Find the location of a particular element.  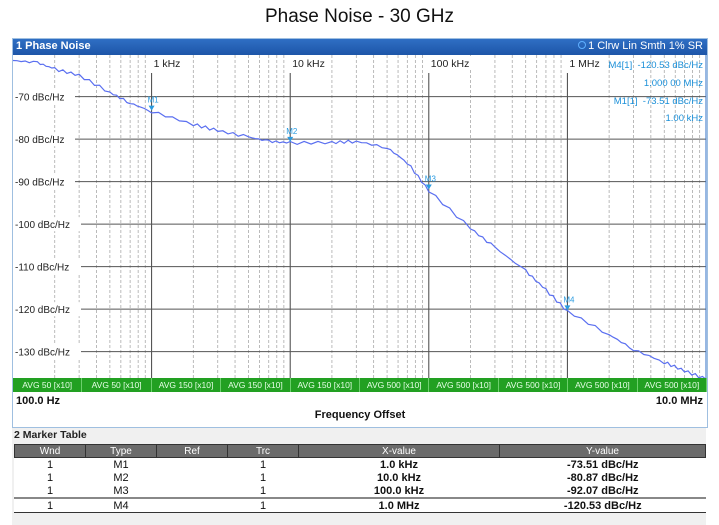

marker-label: M2 is located at coordinates (292, 131).